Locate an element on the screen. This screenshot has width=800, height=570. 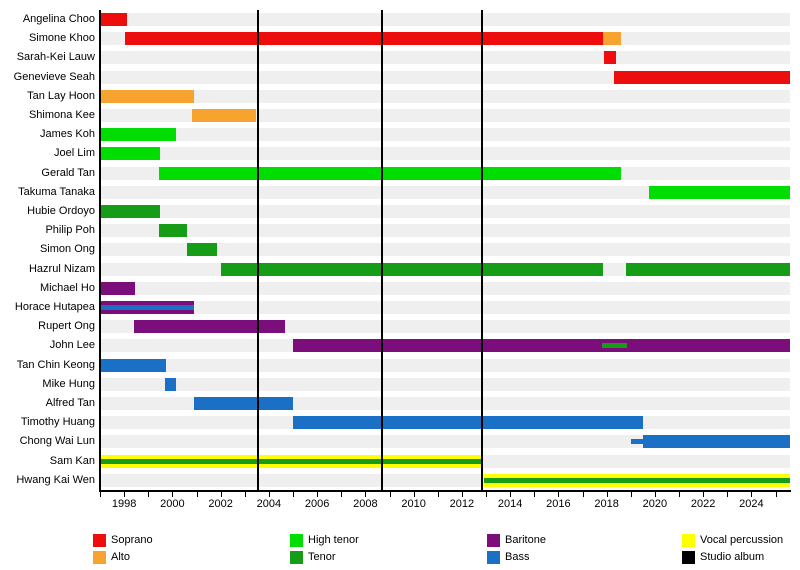
legend-swatch-soprano is located at coordinates (99, 540).